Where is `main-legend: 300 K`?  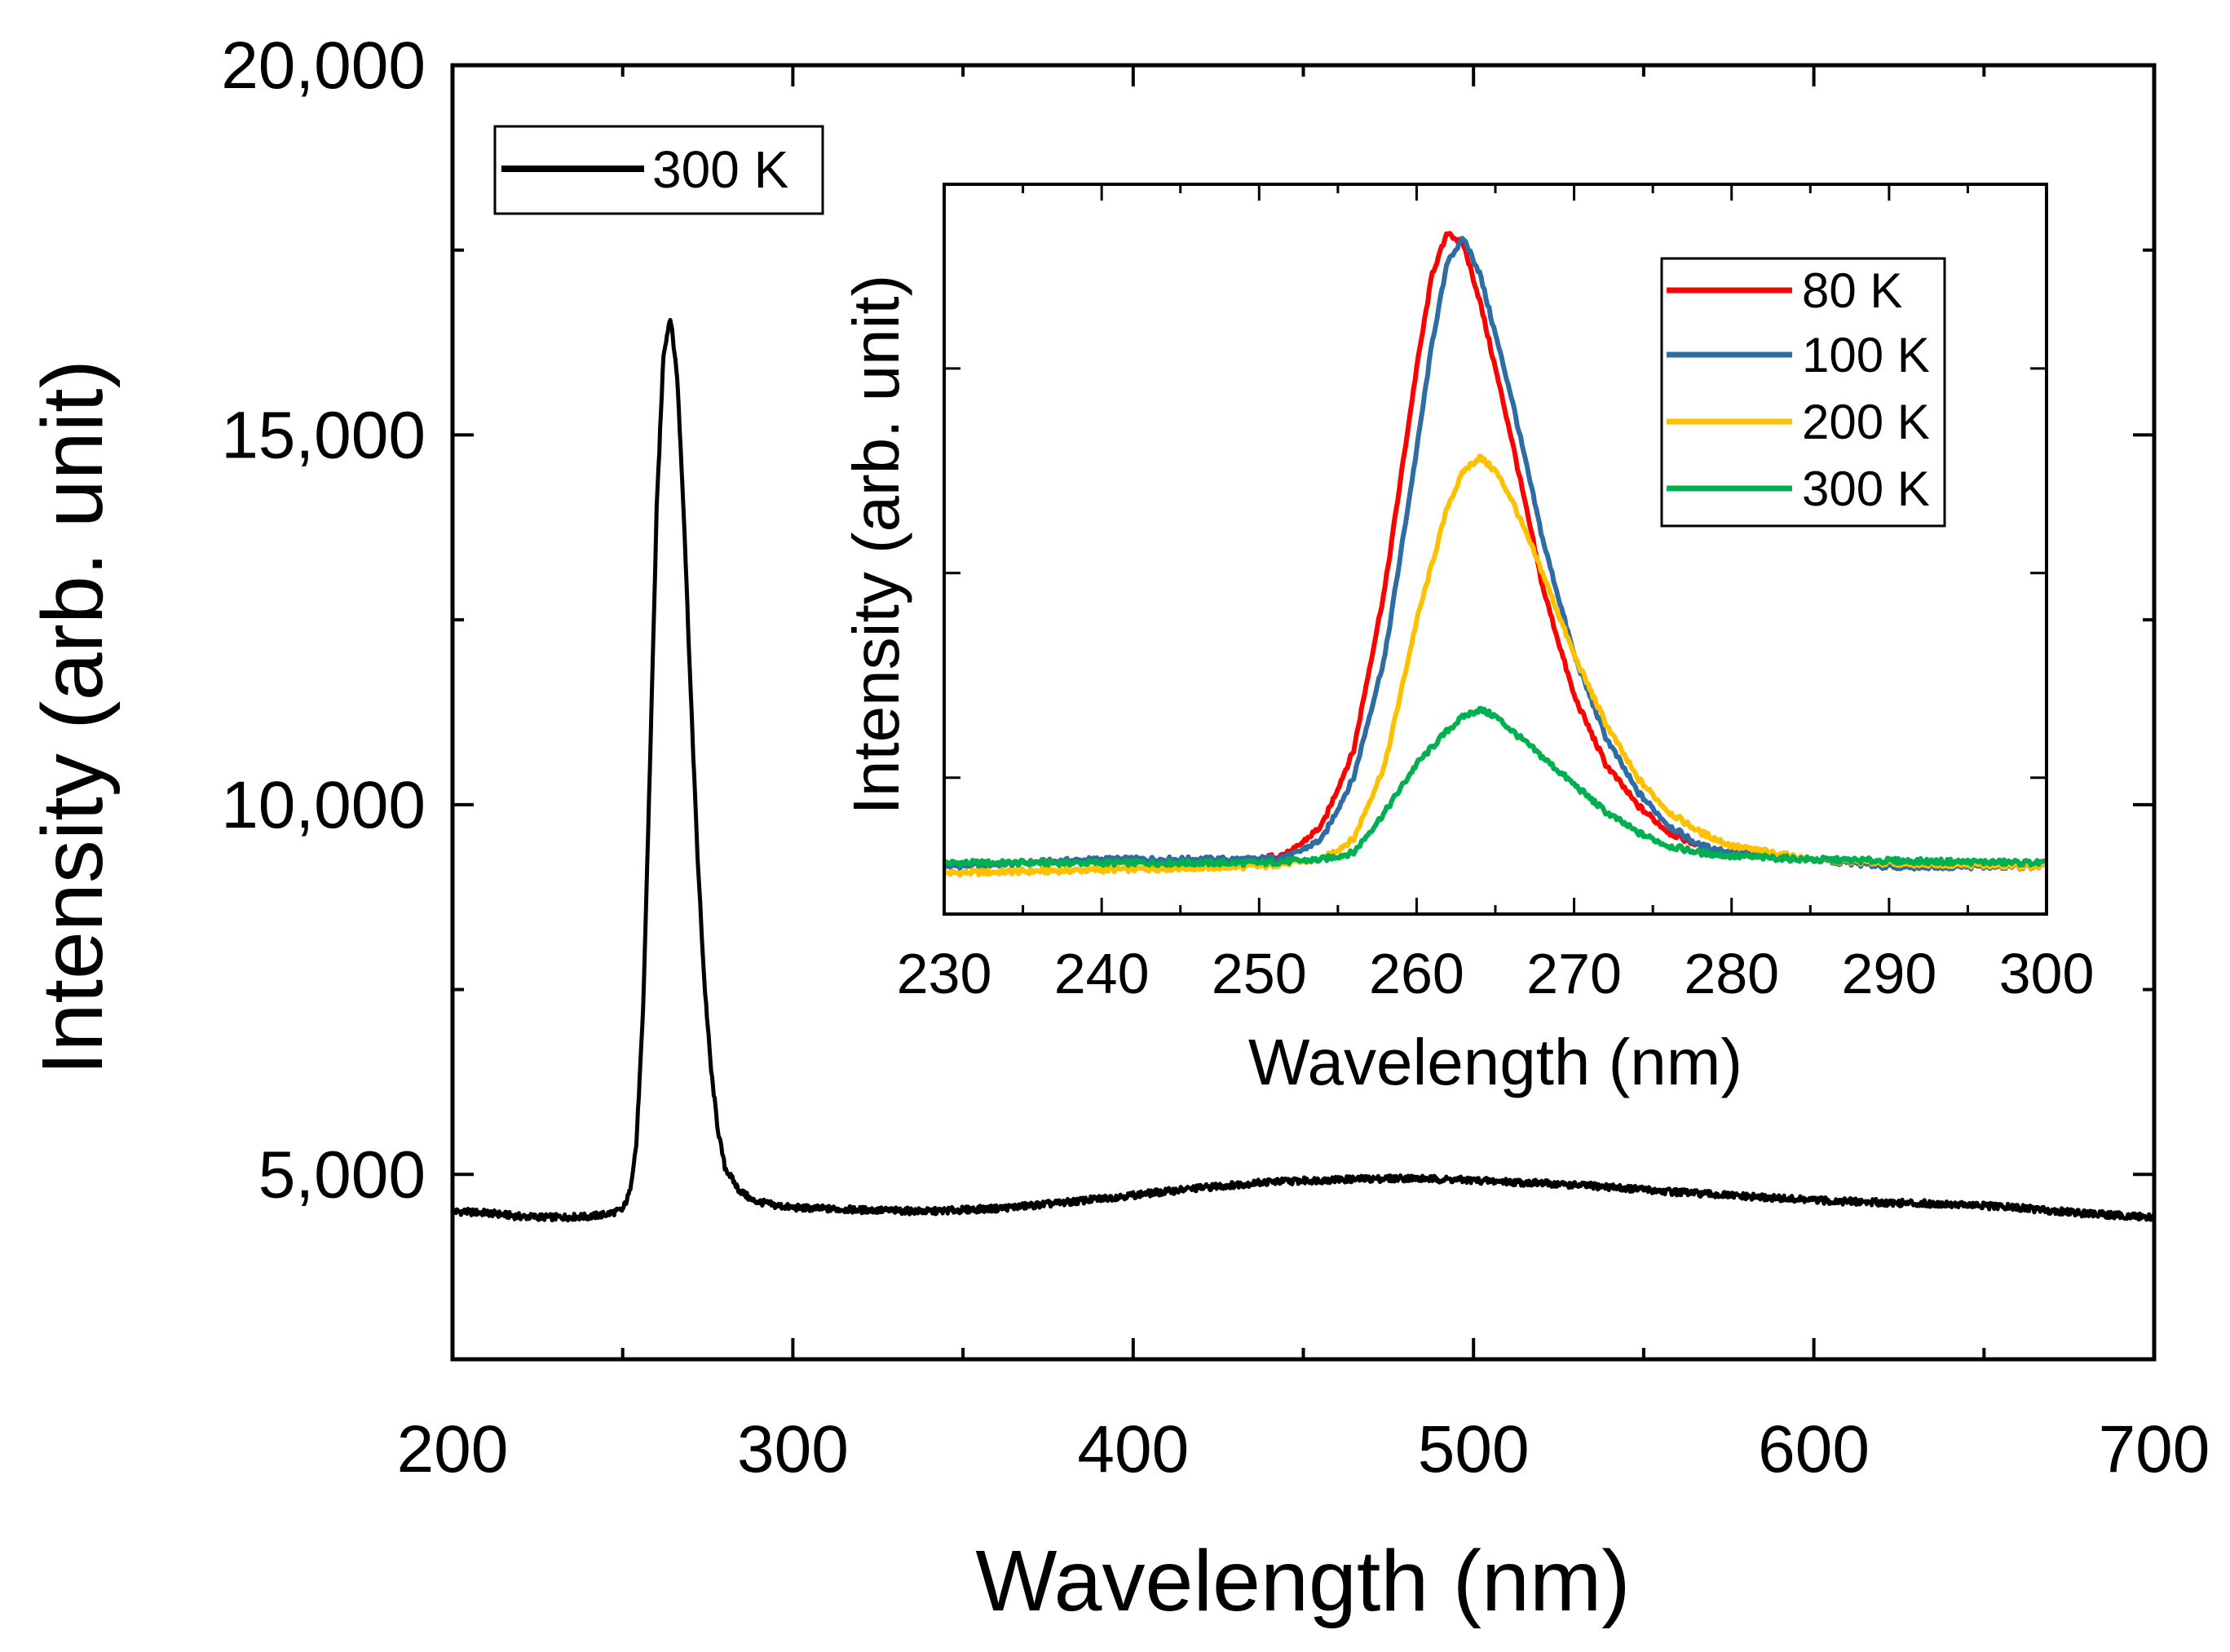
main-legend: 300 K is located at coordinates (658, 170).